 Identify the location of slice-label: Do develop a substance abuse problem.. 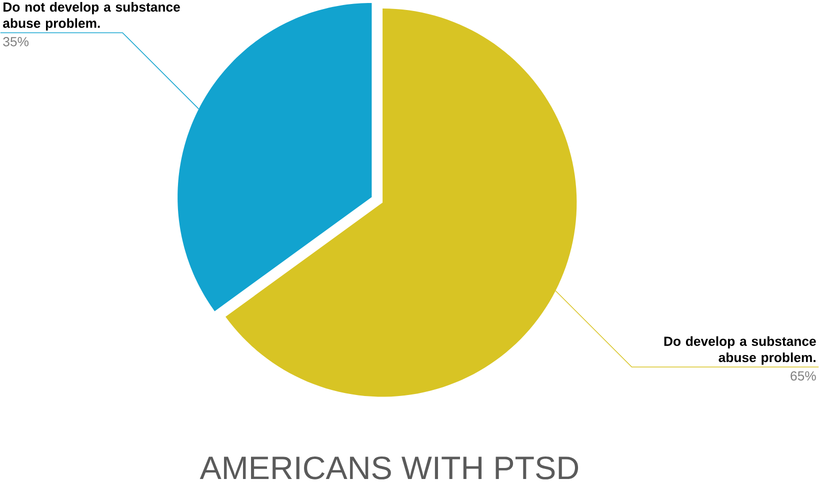
(740, 350).